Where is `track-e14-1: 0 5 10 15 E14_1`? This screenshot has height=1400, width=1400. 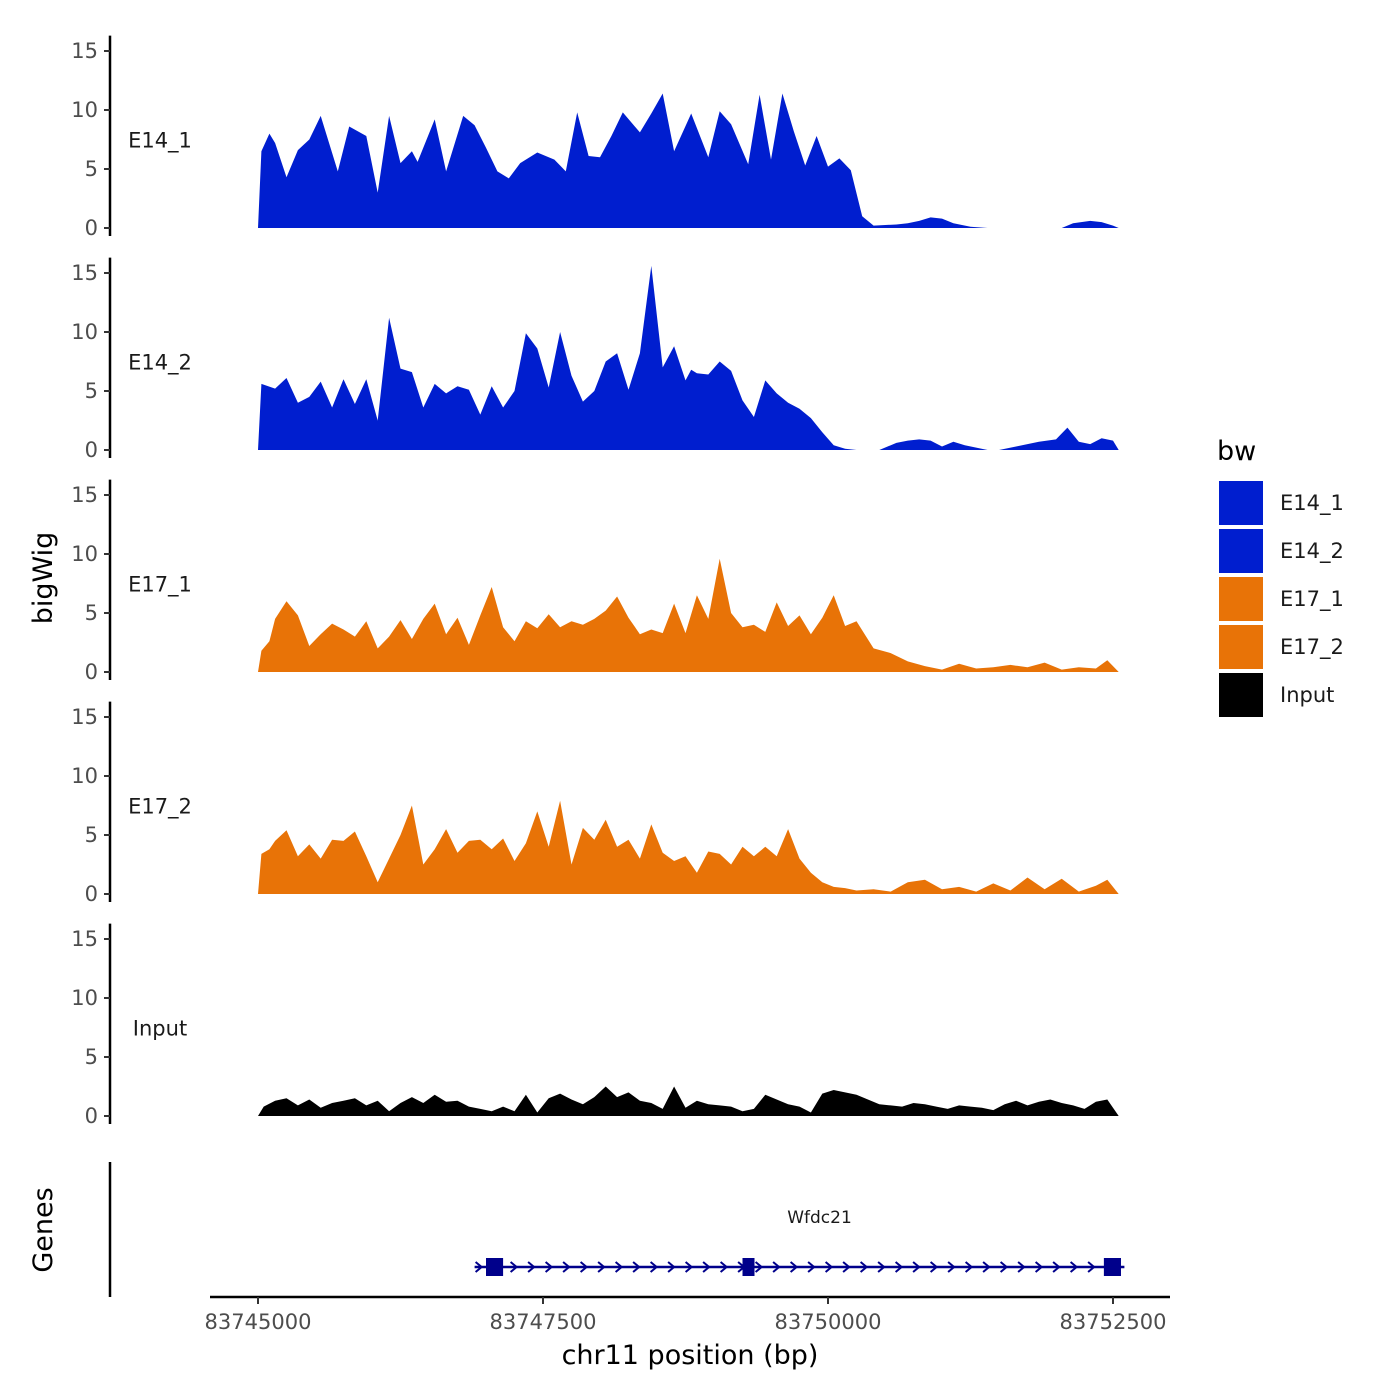
track-e14-1: 0 5 10 15 E14_1 is located at coordinates (595, 137).